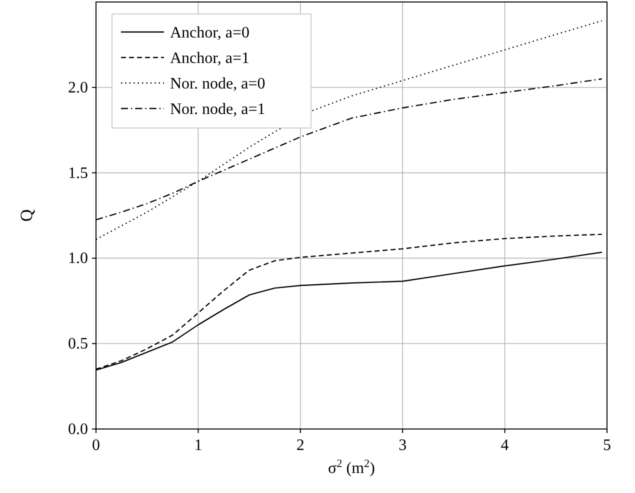  I want to click on y-tick-label: 0.5, so click(78, 344).